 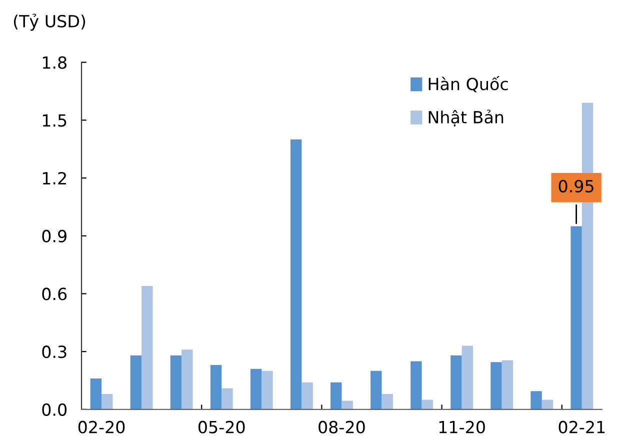 I want to click on x-tick-label: 02-20, so click(x=101, y=427).